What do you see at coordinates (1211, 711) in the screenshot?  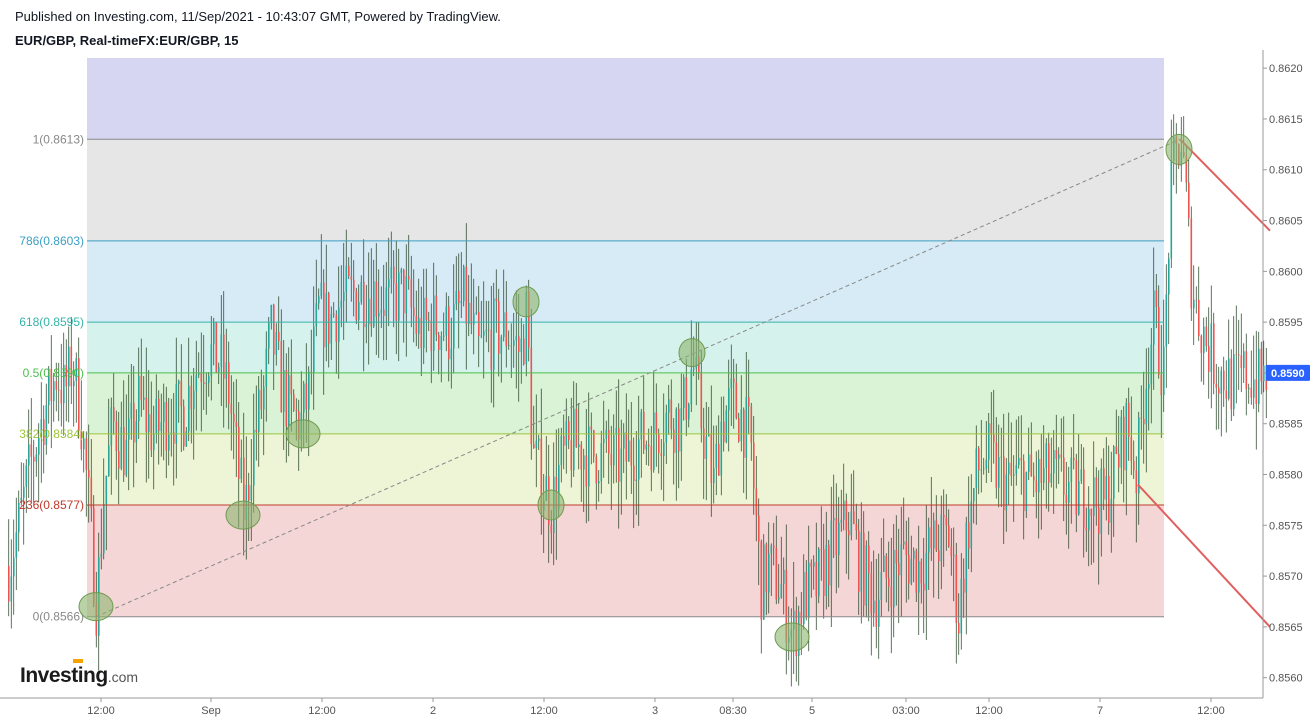 I see `x-tick-label: 12:00` at bounding box center [1211, 711].